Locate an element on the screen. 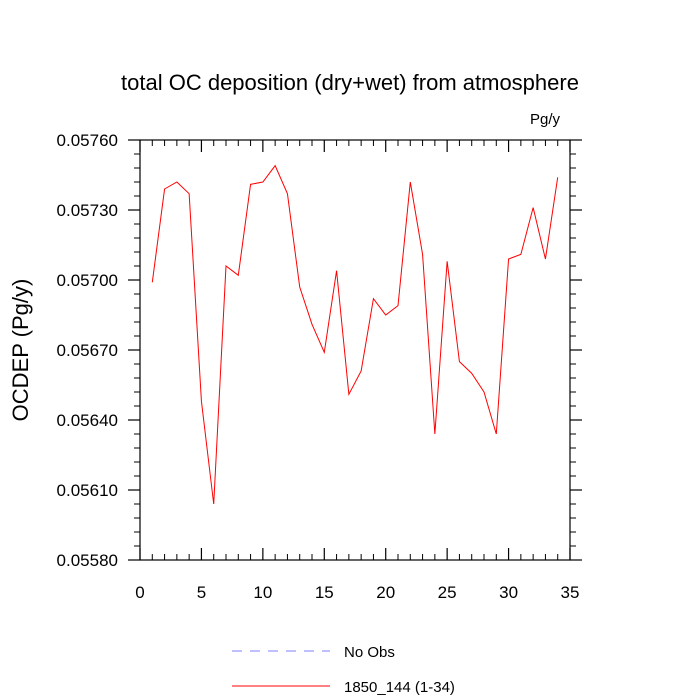 The image size is (700, 700). y-tick-label: 0.05640 is located at coordinates (87, 420).